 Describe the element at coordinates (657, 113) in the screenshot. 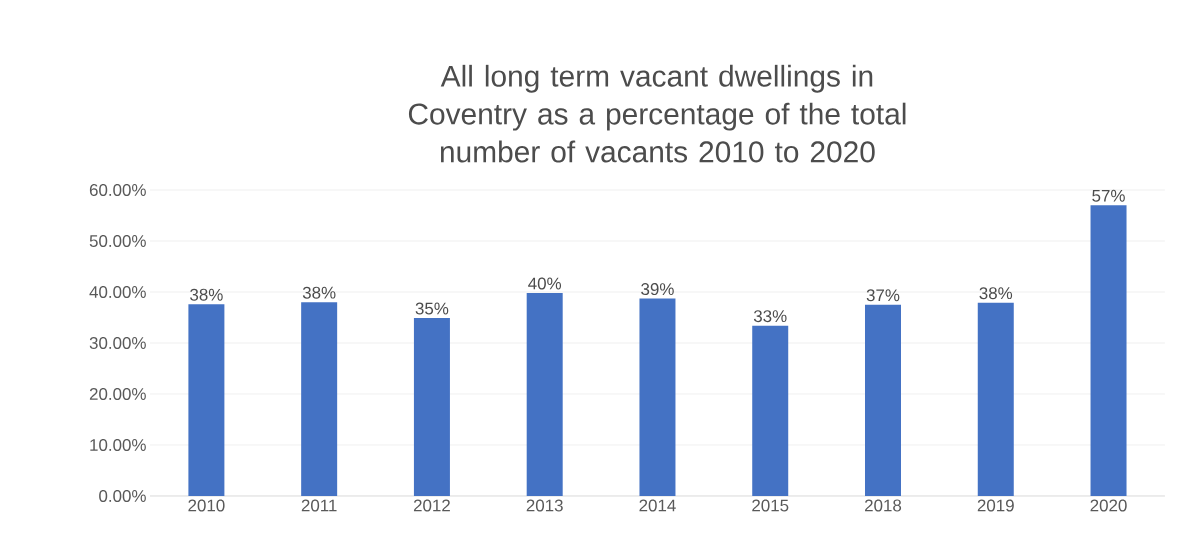

I see `chart-title: All long term vacant dwellings in Coventry as a percentage of the total number of vacants 2010 to 2020` at that location.